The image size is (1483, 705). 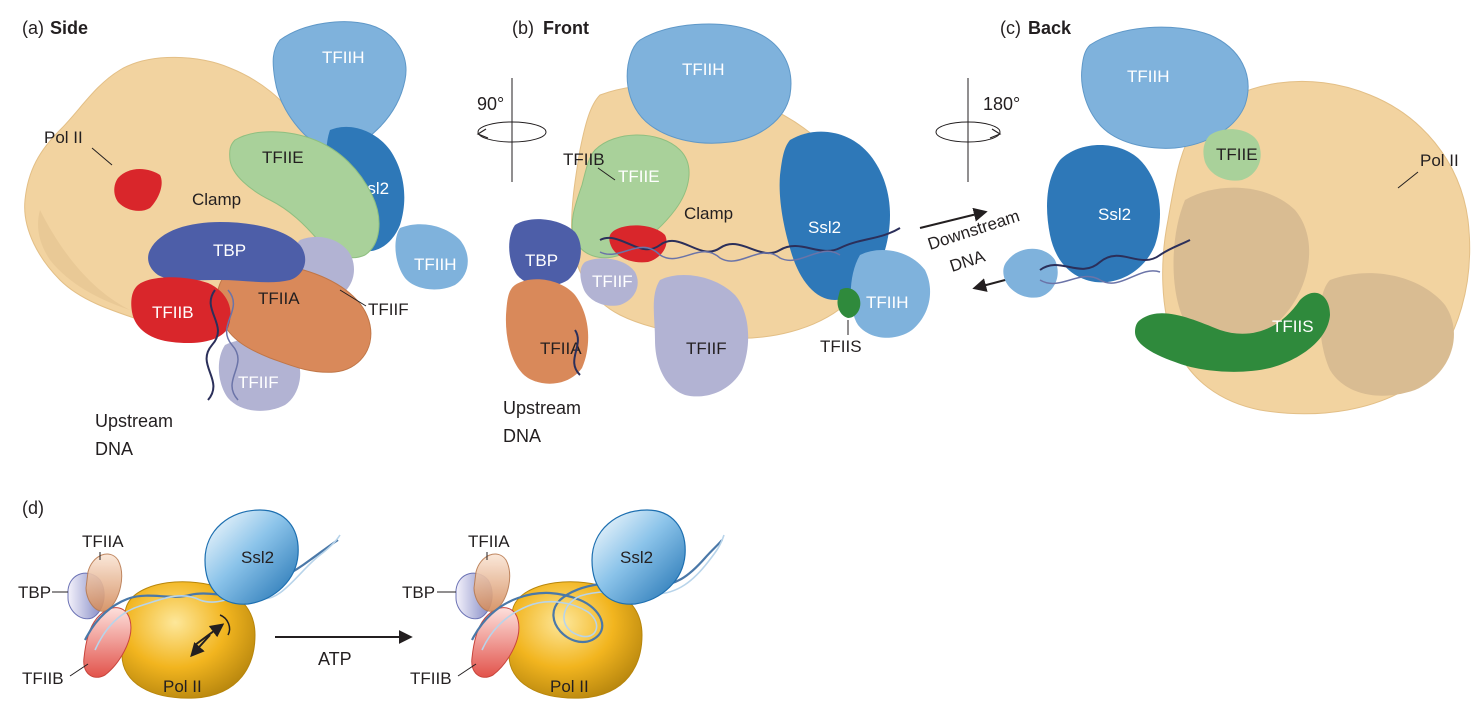 I want to click on clamp-label-a: Clamp, so click(x=216, y=199).